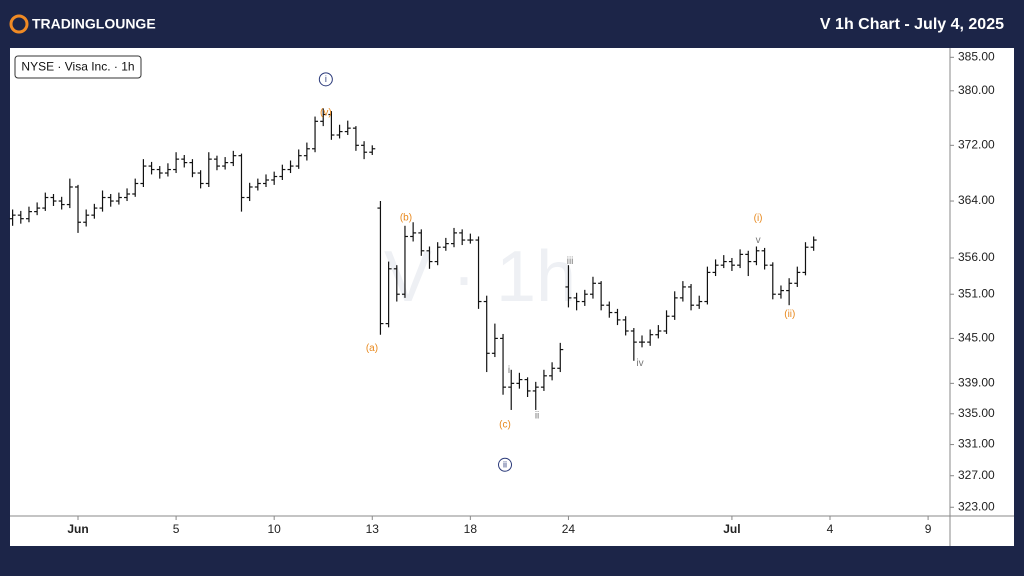  I want to click on y-tick-label: 345.00, so click(976, 338).